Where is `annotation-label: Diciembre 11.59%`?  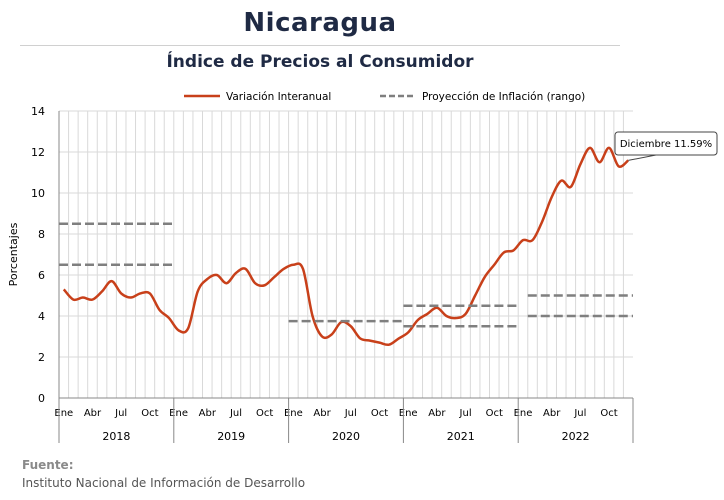
annotation-label: Diciembre 11.59% is located at coordinates (666, 144).